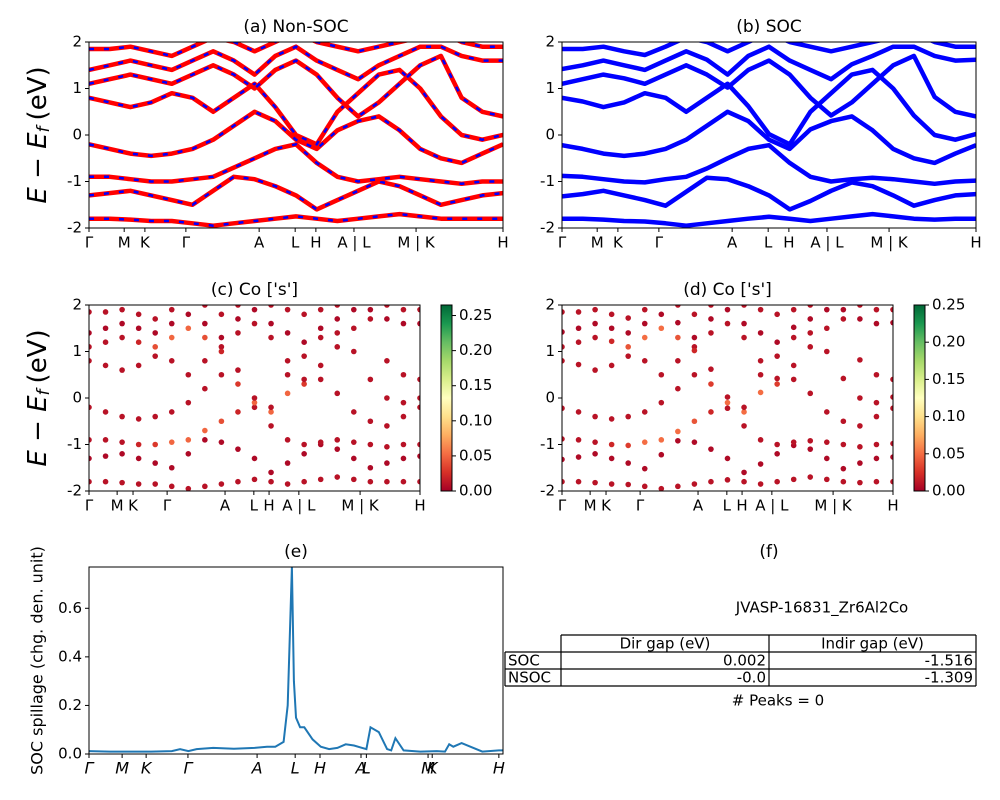 The image size is (1000, 800). What do you see at coordinates (665, 644) in the screenshot?
I see `table-header: Dir gap (eV)` at bounding box center [665, 644].